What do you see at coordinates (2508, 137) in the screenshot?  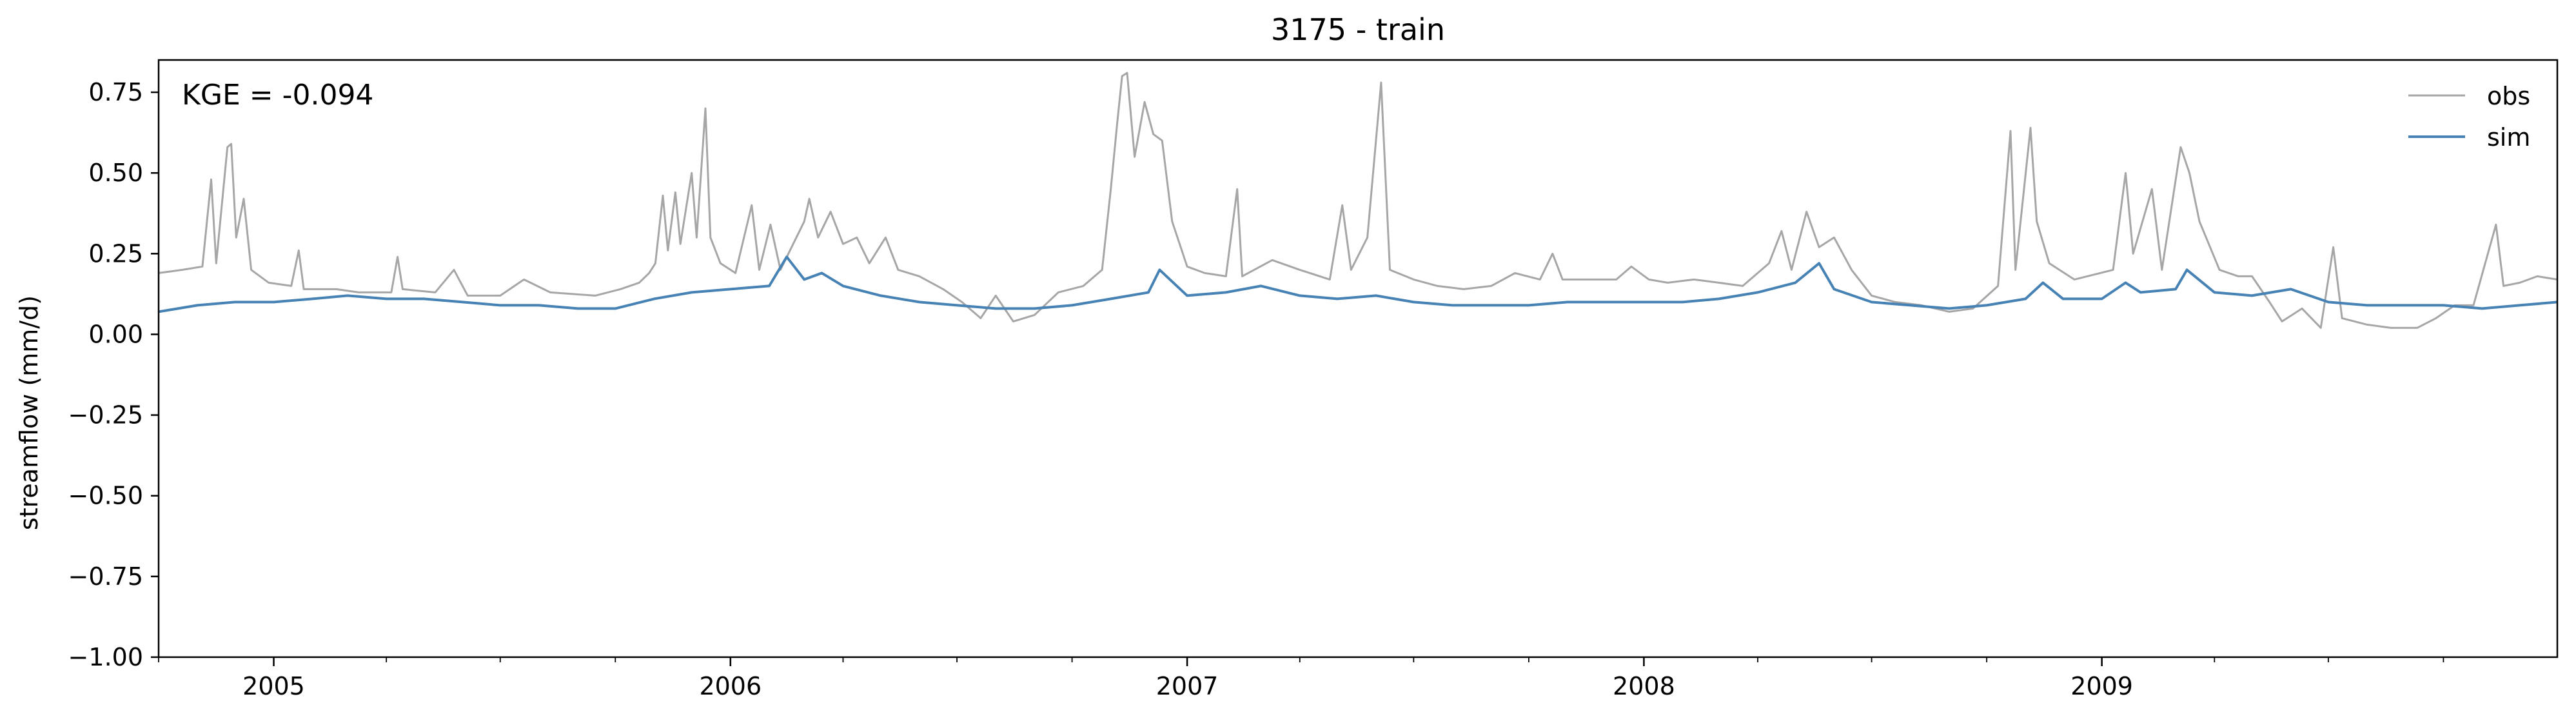 I see `legend-label-sim: sim` at bounding box center [2508, 137].